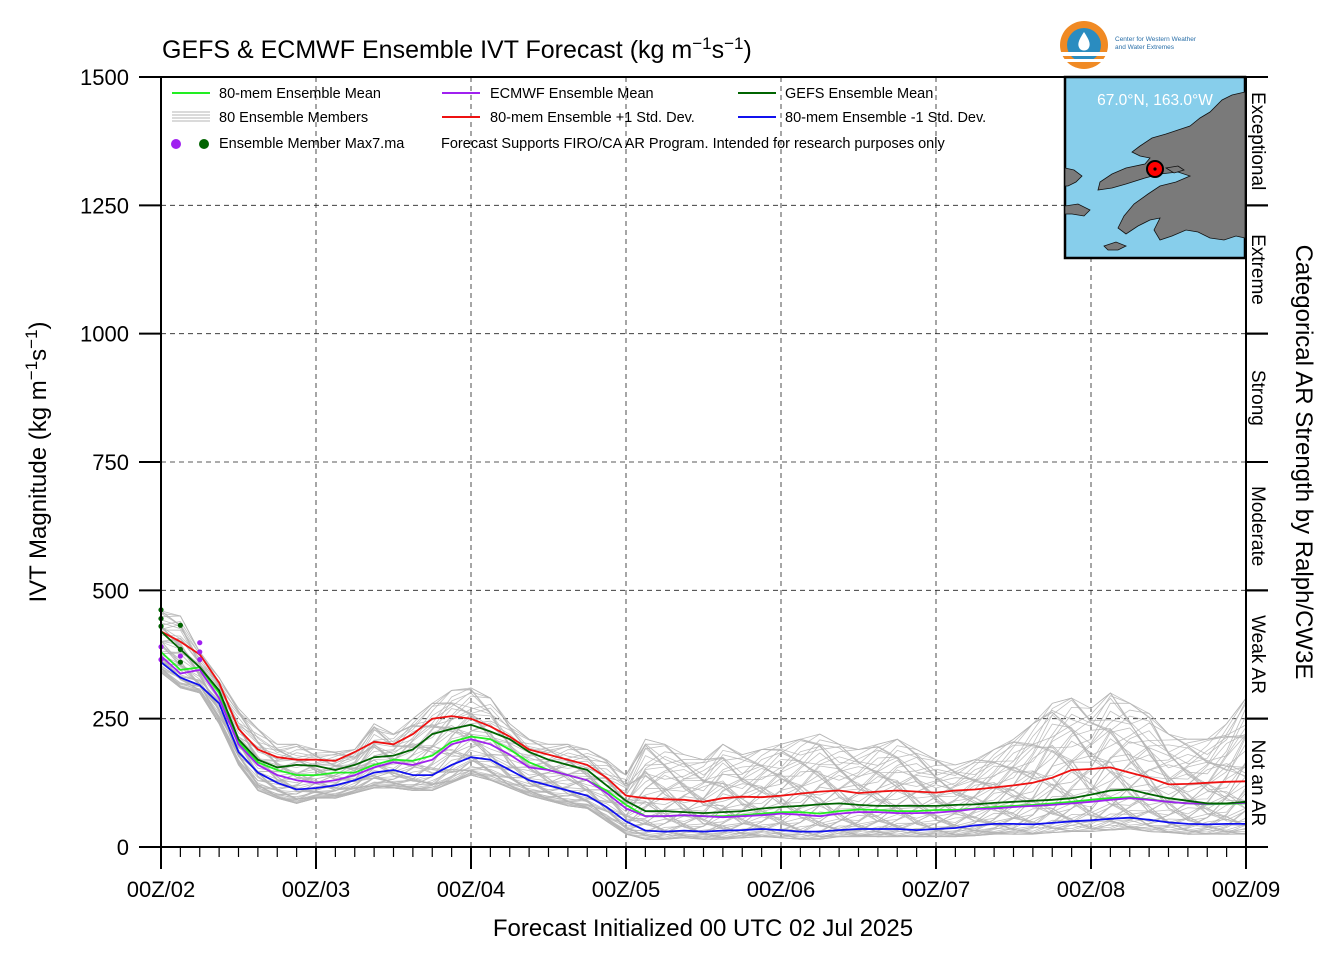 The width and height of the screenshot is (1336, 962). Describe the element at coordinates (1091, 889) in the screenshot. I see `x-tick-label: 00Z/08` at that location.